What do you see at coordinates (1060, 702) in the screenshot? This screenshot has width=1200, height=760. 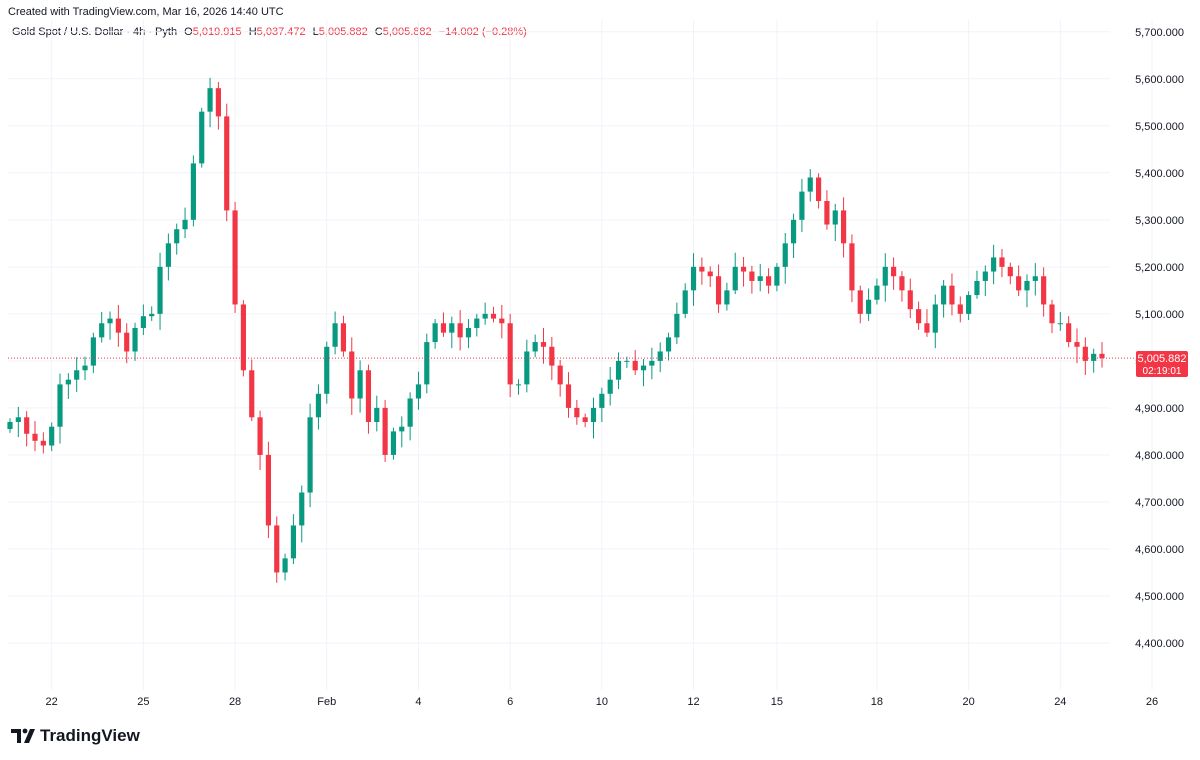 I see `x-tick-label: 24` at bounding box center [1060, 702].